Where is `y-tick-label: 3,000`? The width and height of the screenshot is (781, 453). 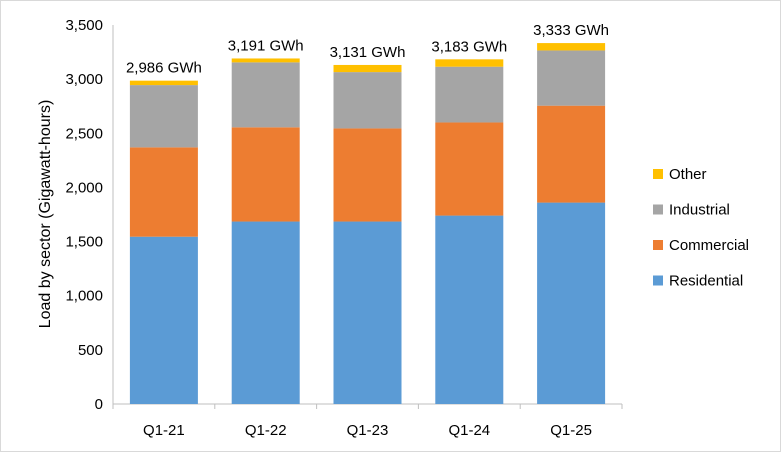
y-tick-label: 3,000 is located at coordinates (84, 79).